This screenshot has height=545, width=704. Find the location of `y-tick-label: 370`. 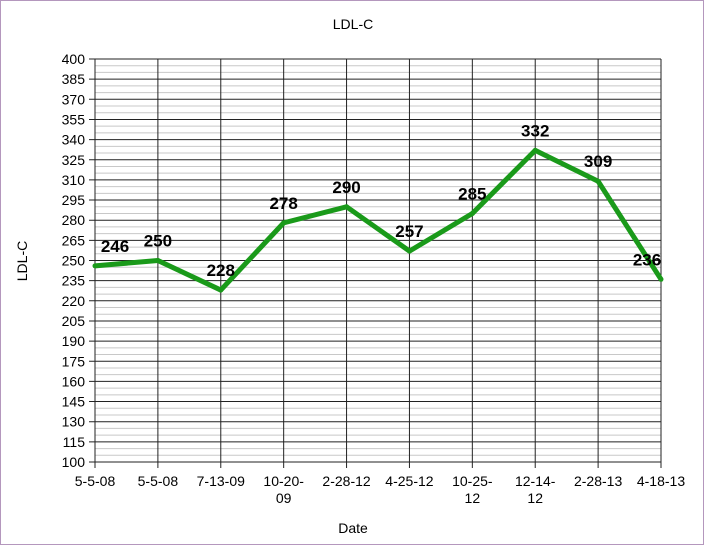

y-tick-label: 370 is located at coordinates (74, 99).